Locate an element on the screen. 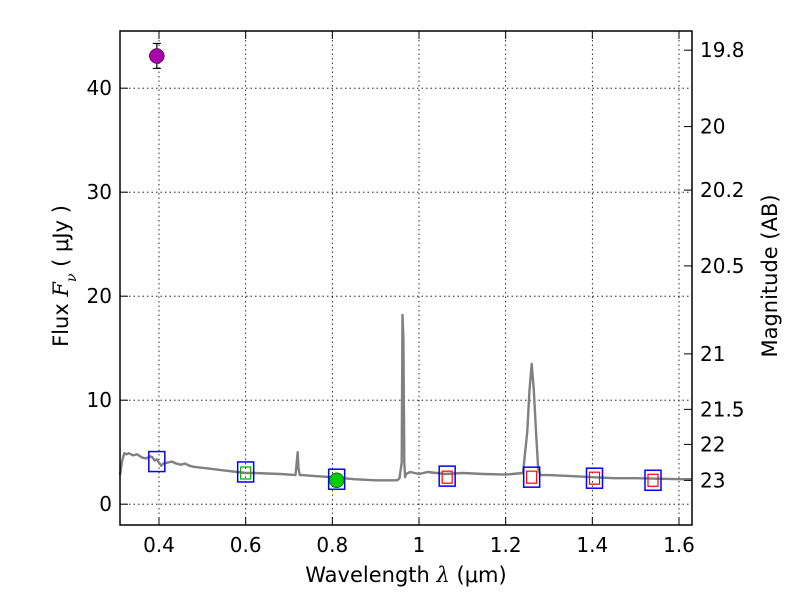 This screenshot has height=600, width=800. y2-tick-label: 19.8 is located at coordinates (722, 50).